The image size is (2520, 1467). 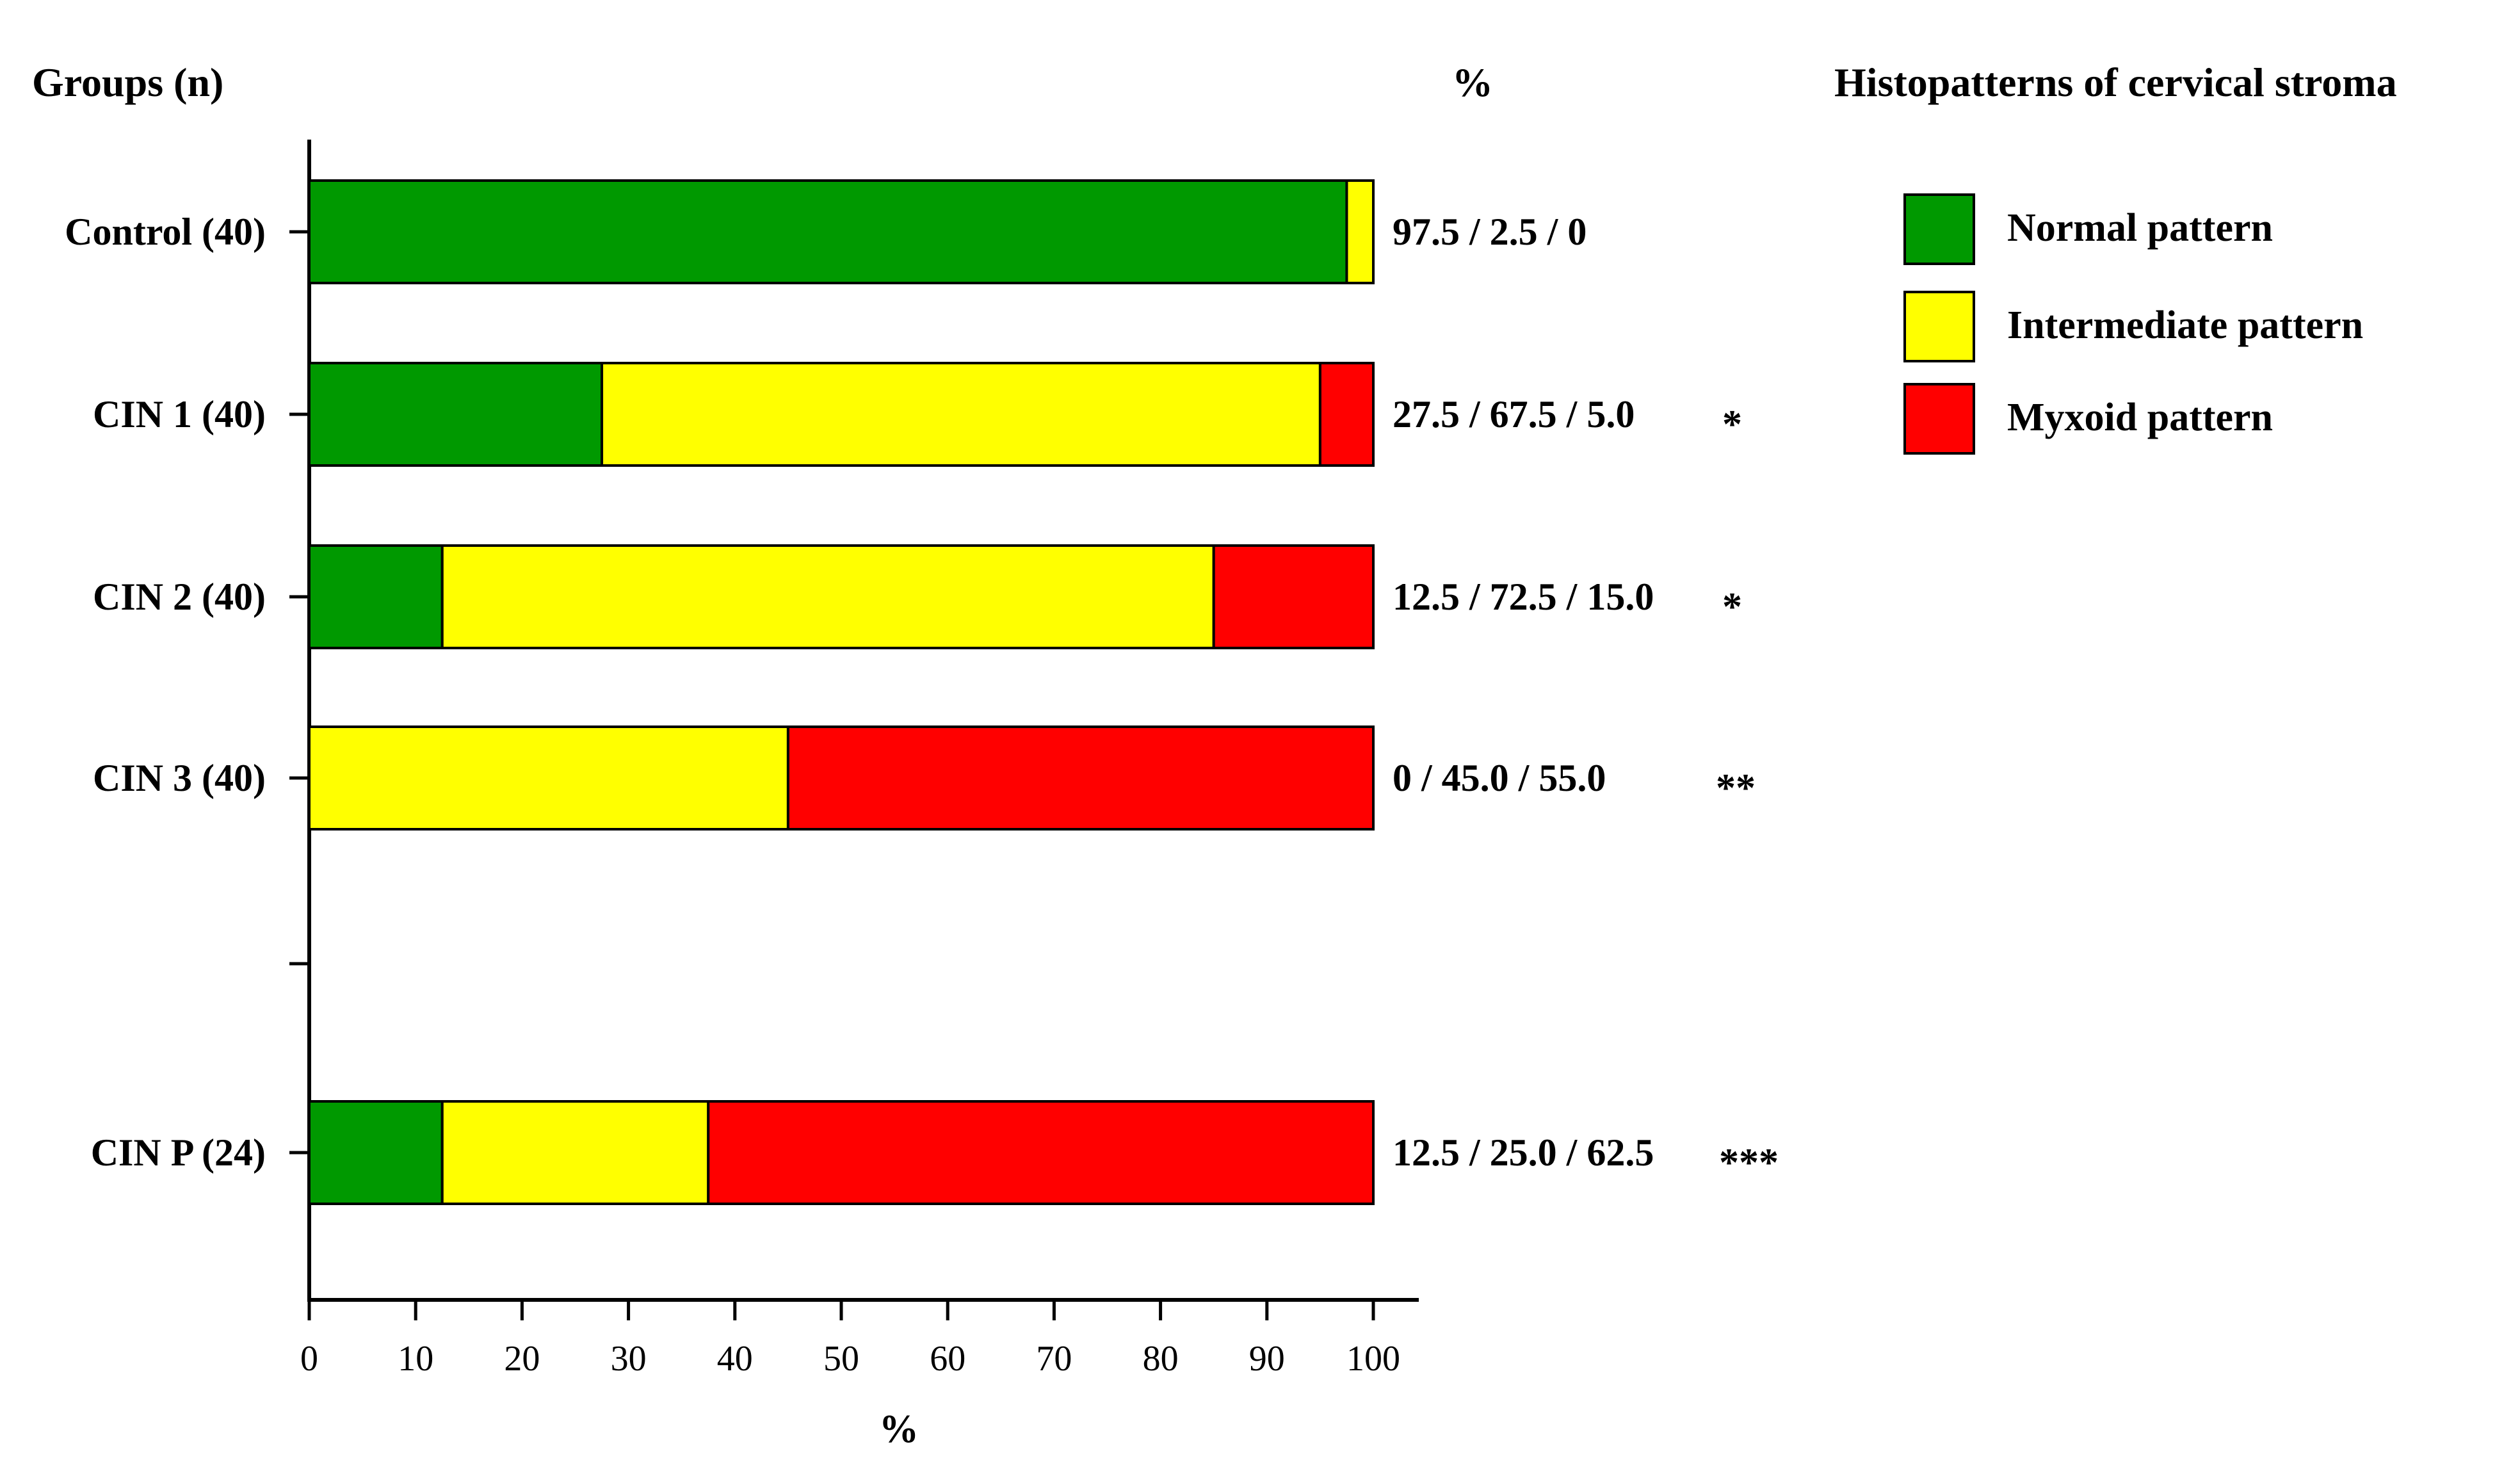 What do you see at coordinates (180, 414) in the screenshot?
I see `category-label: CIN 1 (40)` at bounding box center [180, 414].